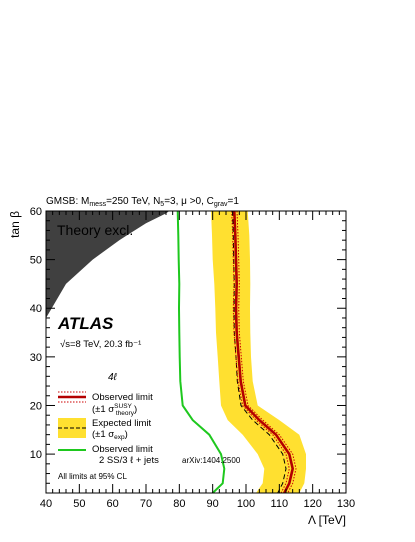 This screenshot has width=415, height=542. Describe the element at coordinates (121, 423) in the screenshot. I see `legend-expected-label: Expected limit` at that location.